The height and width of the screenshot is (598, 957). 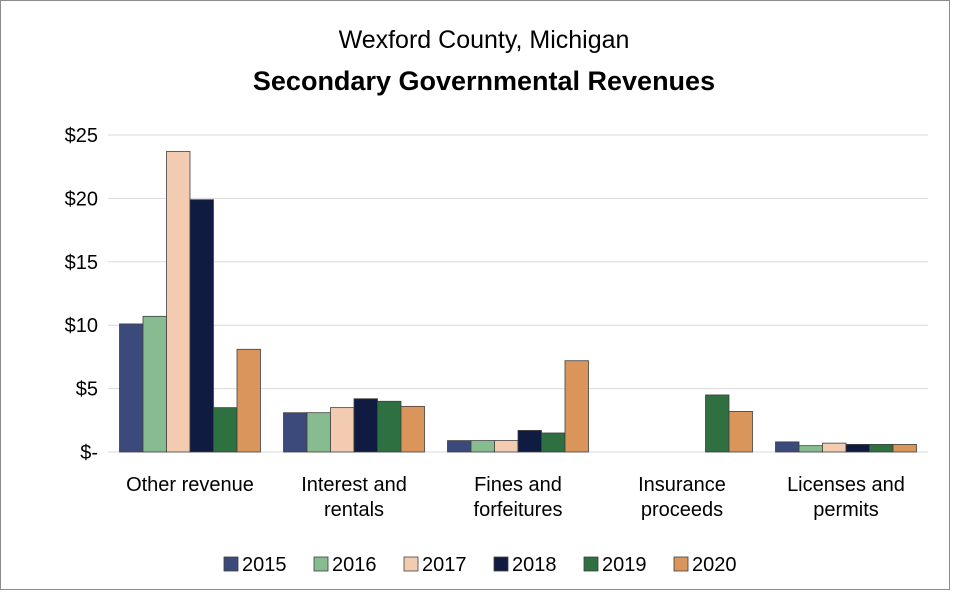 What do you see at coordinates (87, 390) in the screenshot?
I see `y-tick-label: $5` at bounding box center [87, 390].